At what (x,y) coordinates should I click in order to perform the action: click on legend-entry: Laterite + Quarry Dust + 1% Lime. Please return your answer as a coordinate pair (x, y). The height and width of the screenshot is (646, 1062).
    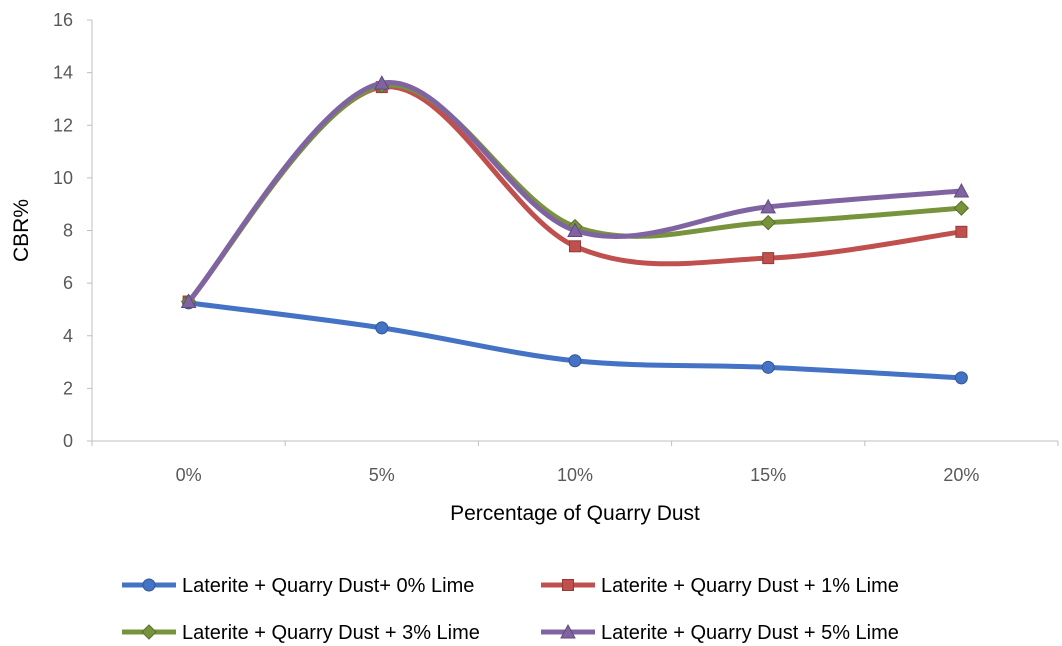
    Looking at the image, I should click on (720, 586).